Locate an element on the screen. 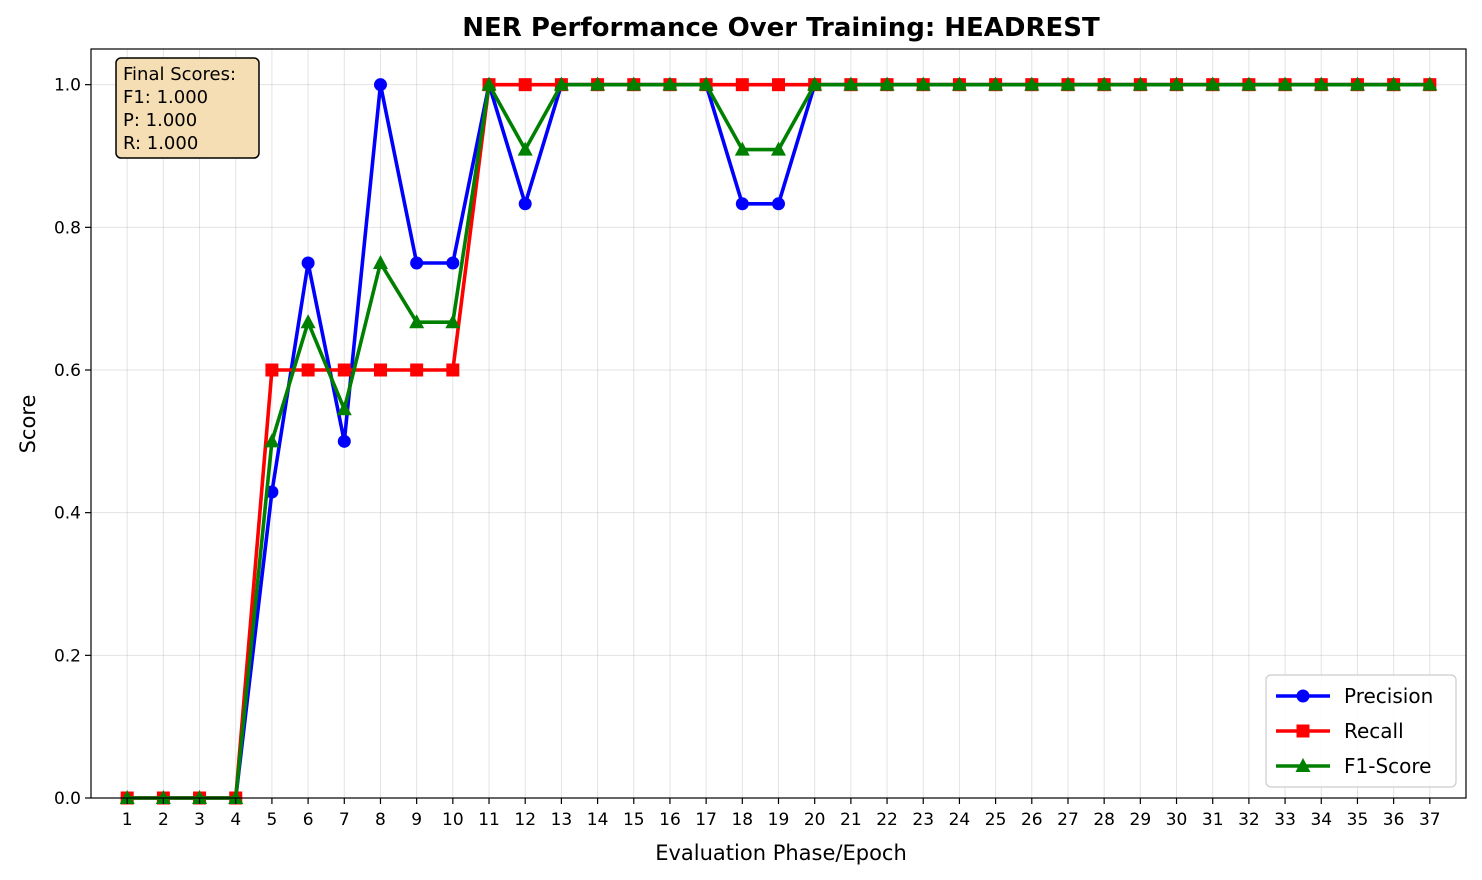  annotation-background is located at coordinates (187, 108).